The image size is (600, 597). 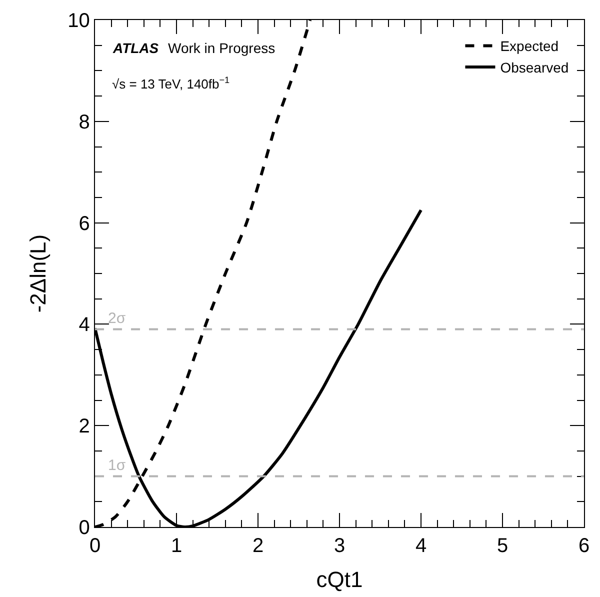 What do you see at coordinates (584, 546) in the screenshot?
I see `x-tick-label: 6` at bounding box center [584, 546].